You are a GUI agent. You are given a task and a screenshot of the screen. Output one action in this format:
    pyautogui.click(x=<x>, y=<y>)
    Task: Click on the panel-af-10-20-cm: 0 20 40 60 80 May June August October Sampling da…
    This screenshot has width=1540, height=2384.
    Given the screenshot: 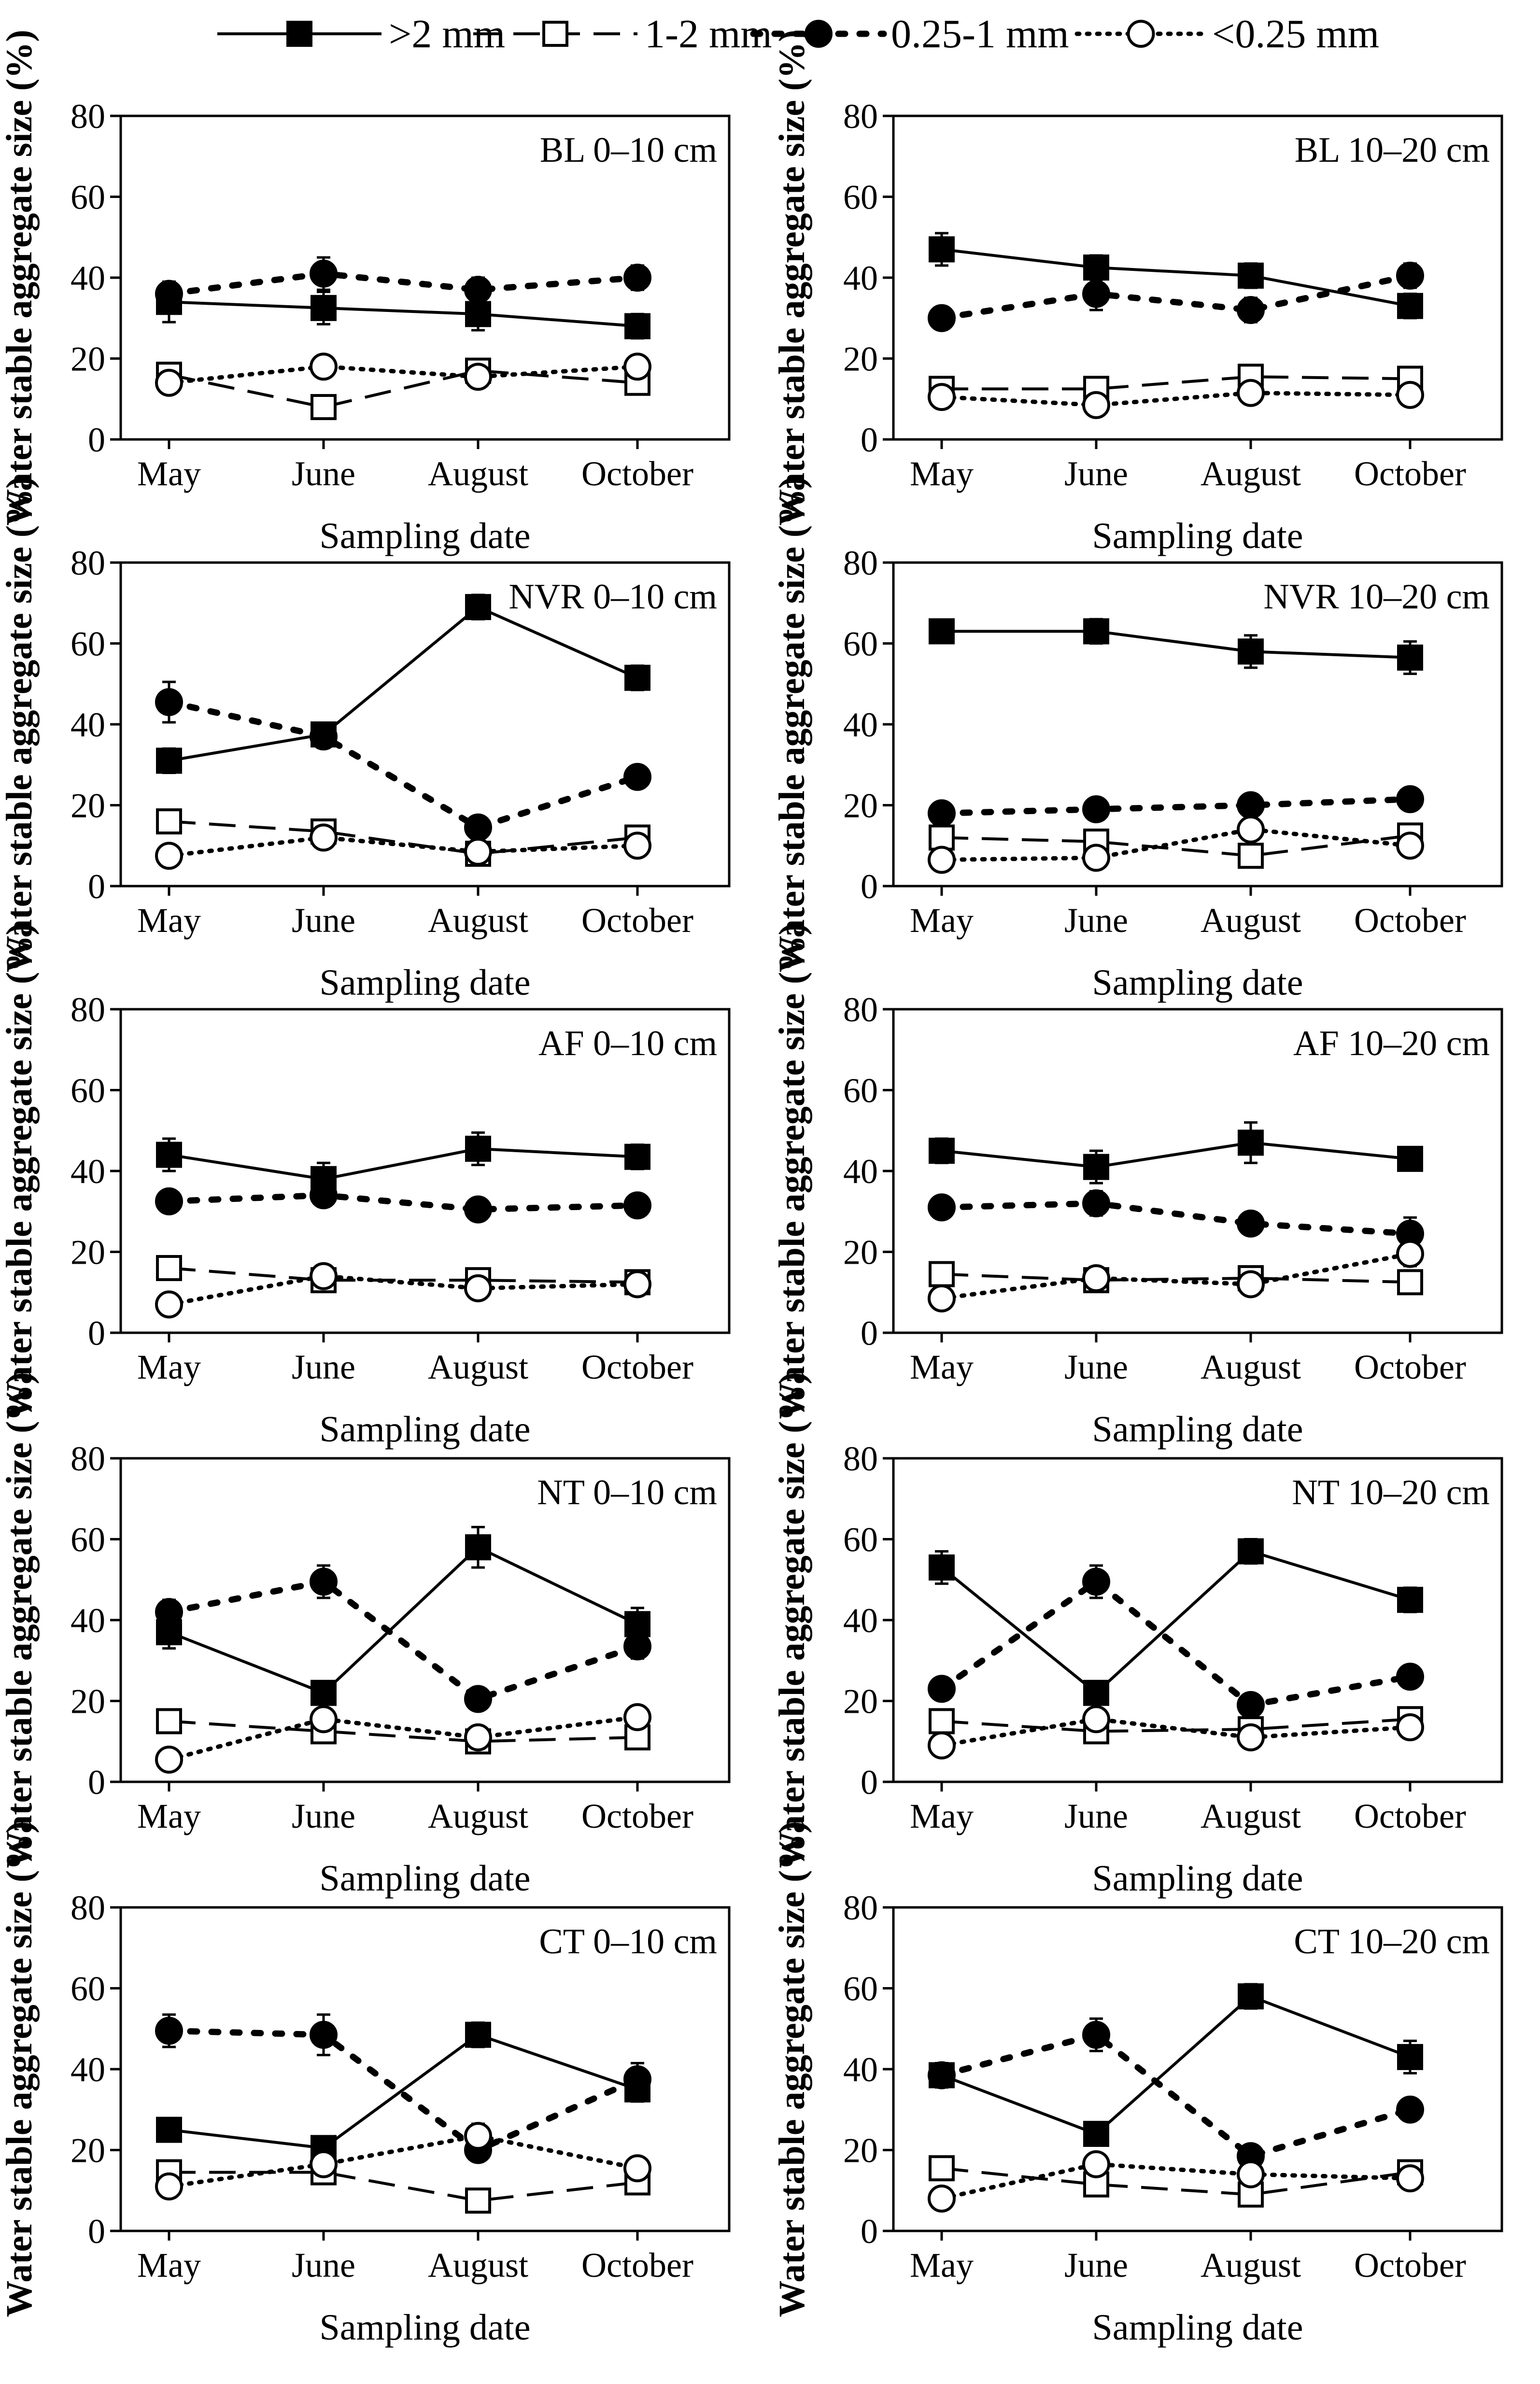 What is the action you would take?
    pyautogui.click(x=1137, y=1186)
    